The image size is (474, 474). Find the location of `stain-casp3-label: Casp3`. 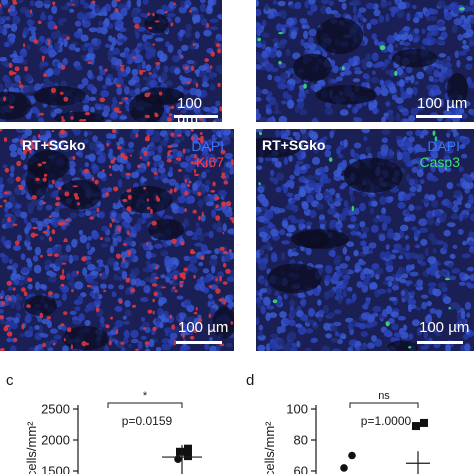

stain-casp3-label: Casp3 is located at coordinates (439, 162).